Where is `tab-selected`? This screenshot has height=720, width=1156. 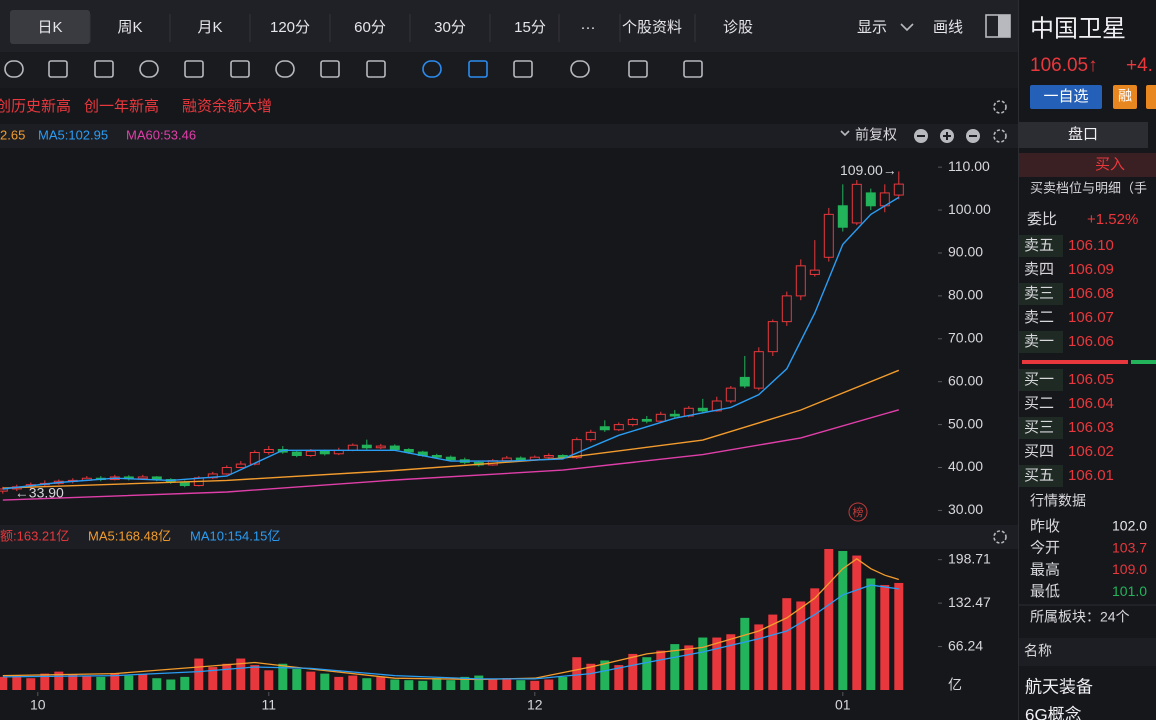 tab-selected is located at coordinates (50, 27).